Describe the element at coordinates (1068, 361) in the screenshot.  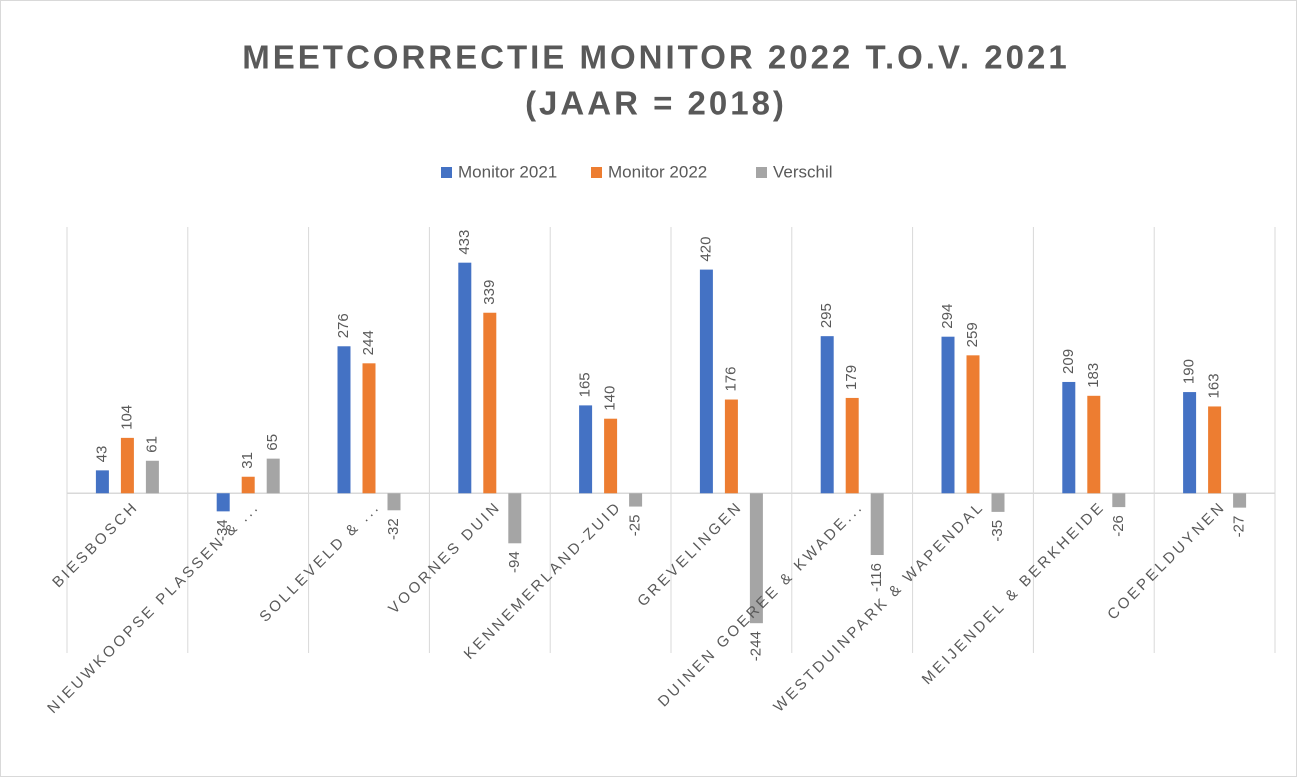
I see `value-label: 209` at that location.